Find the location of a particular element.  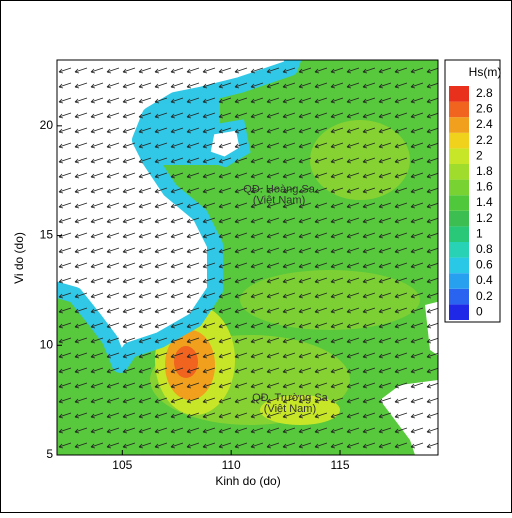

colorbar-tick-label: 1.6 is located at coordinates (484, 187).